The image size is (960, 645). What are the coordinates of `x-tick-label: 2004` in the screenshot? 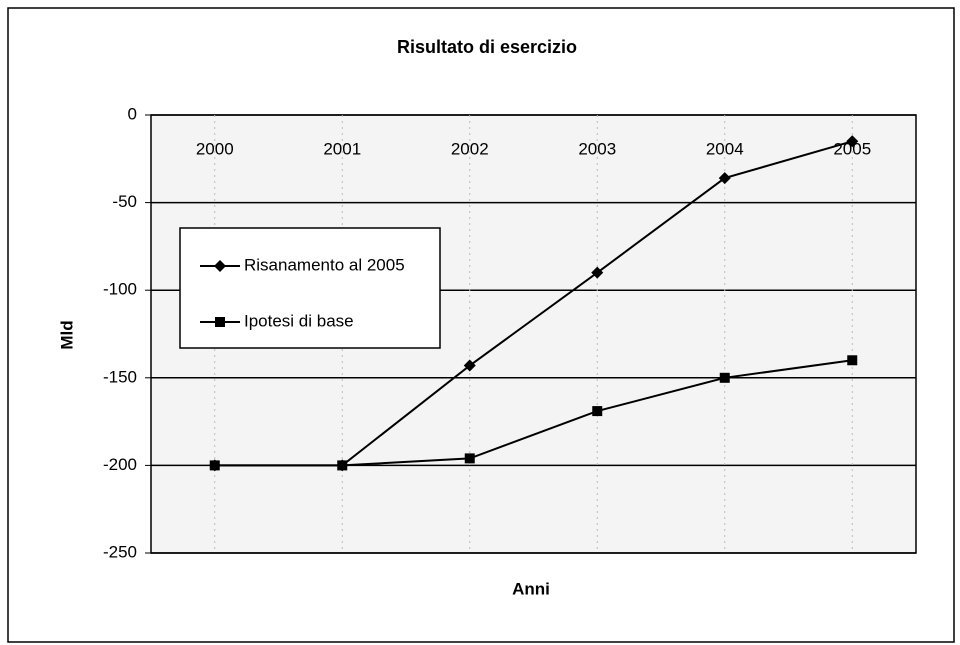 It's located at (725, 148).